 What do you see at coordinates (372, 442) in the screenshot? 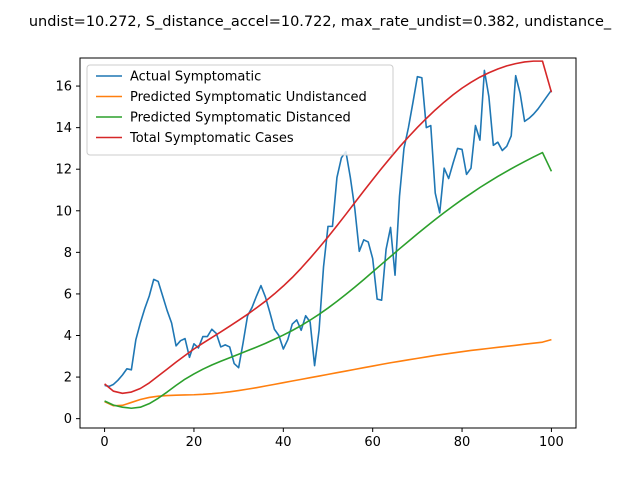
I see `x-tick-label: 60` at bounding box center [372, 442].